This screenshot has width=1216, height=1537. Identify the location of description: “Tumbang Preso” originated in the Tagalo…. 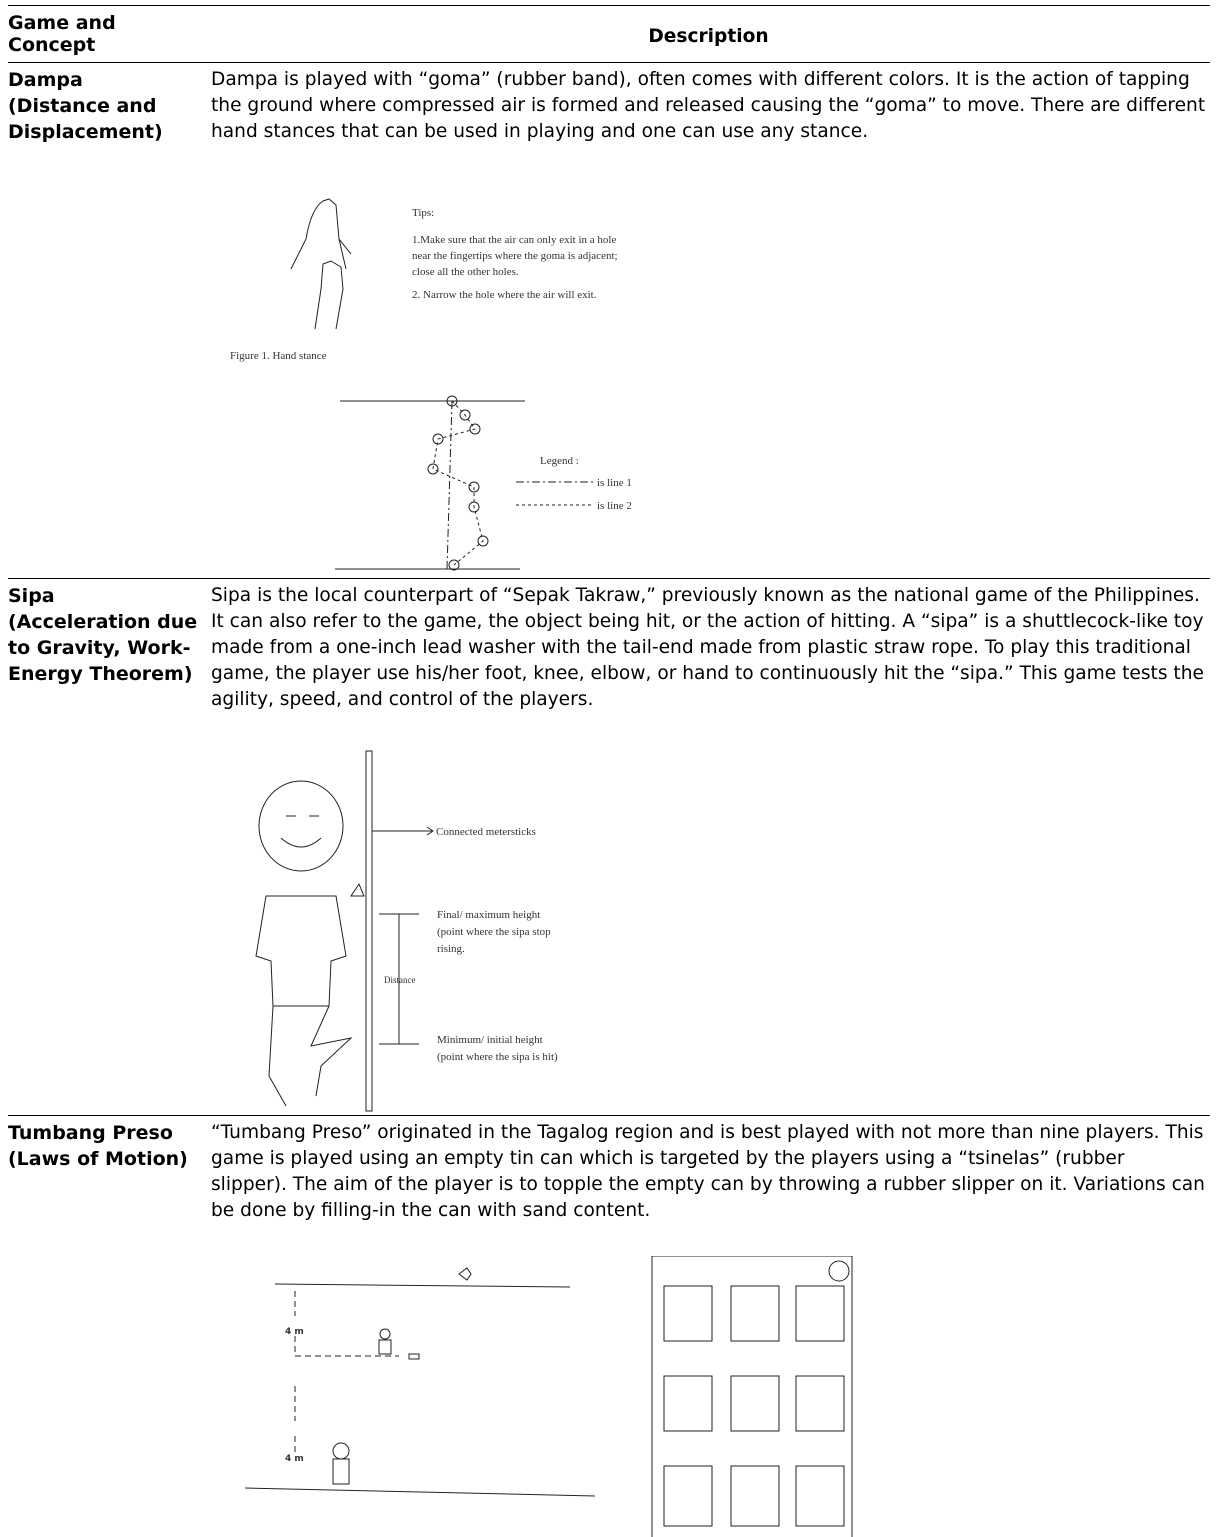
(708, 1171).